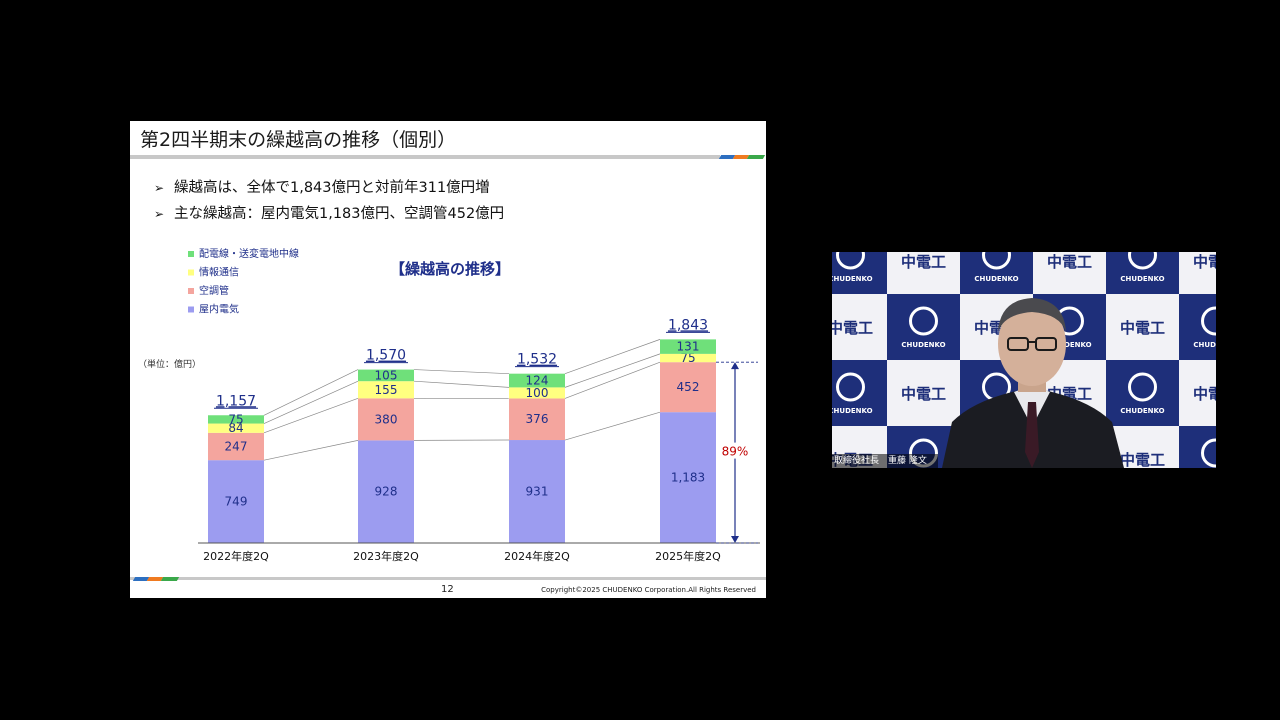 The image size is (1280, 720). Describe the element at coordinates (537, 556) in the screenshot. I see `x-tick-label: 2024年度2Q` at that location.